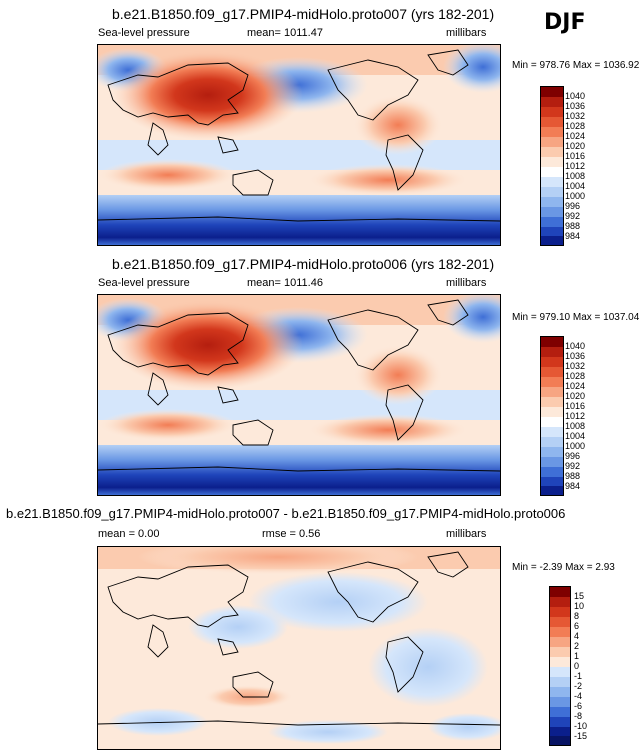 The width and height of the screenshot is (644, 754). I want to click on colorbar-1-label: 1016, so click(575, 156).